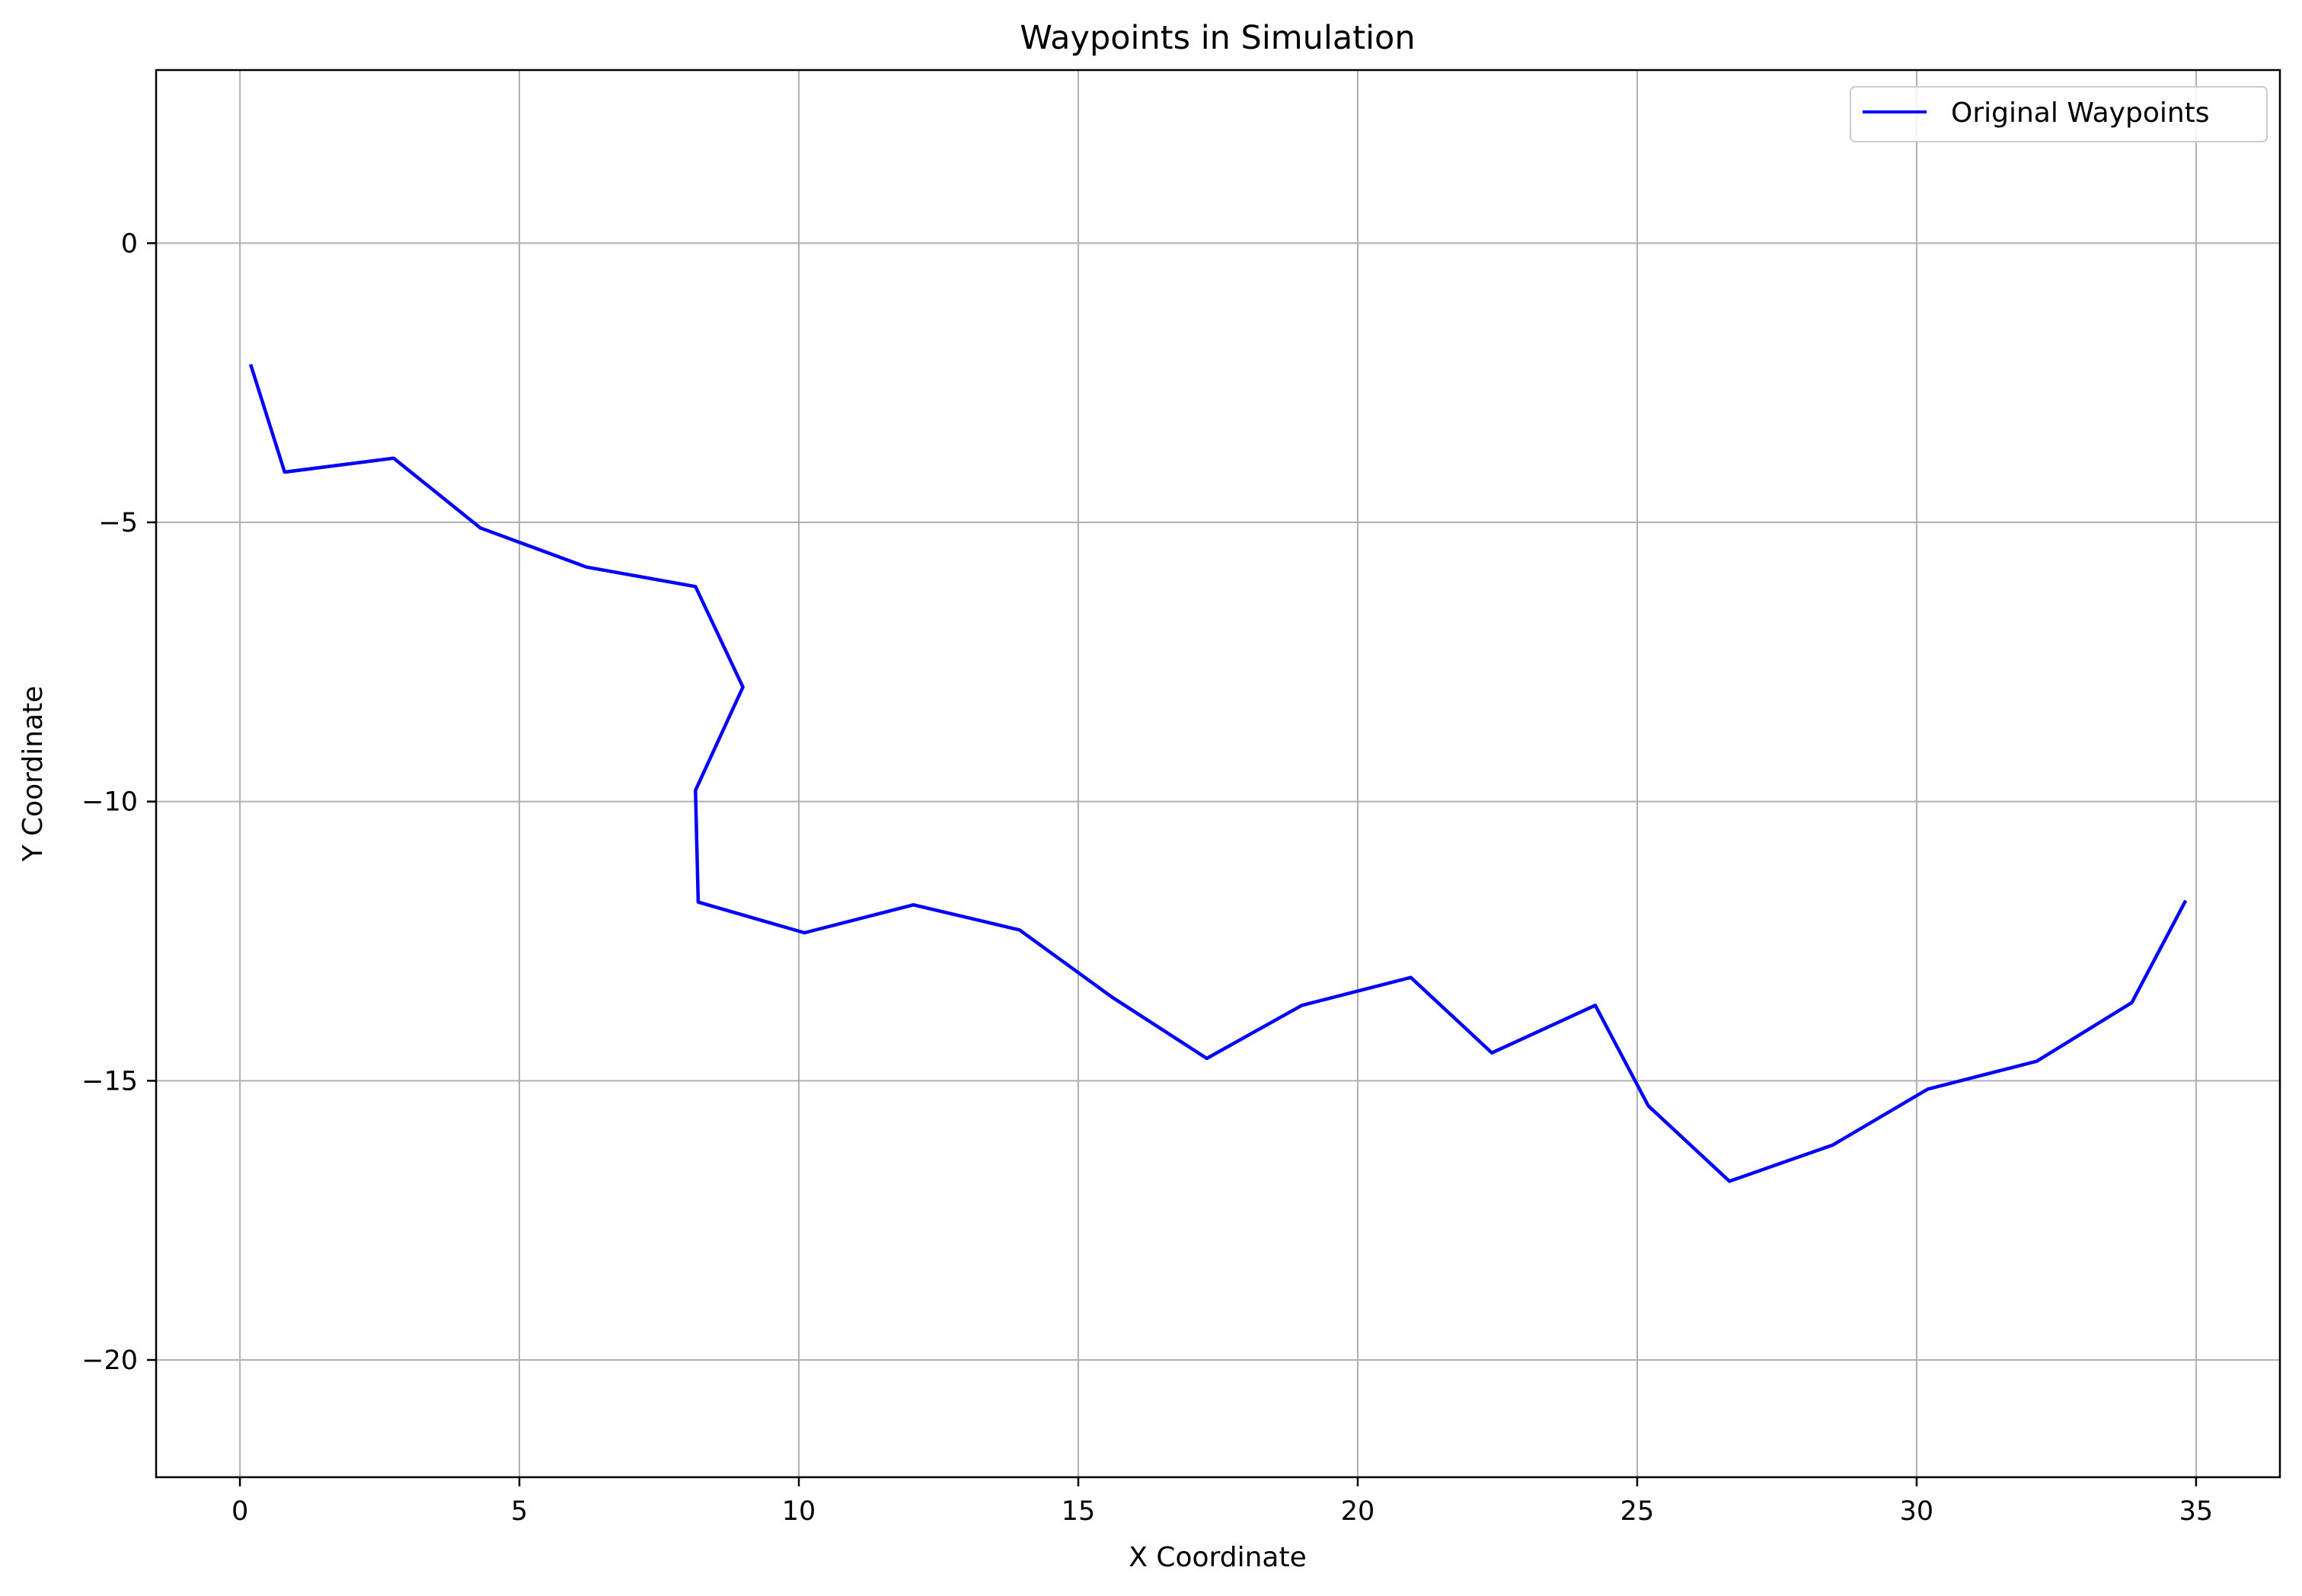 The height and width of the screenshot is (1596, 2302). What do you see at coordinates (2080, 113) in the screenshot?
I see `legend-label: Original Waypoints` at bounding box center [2080, 113].